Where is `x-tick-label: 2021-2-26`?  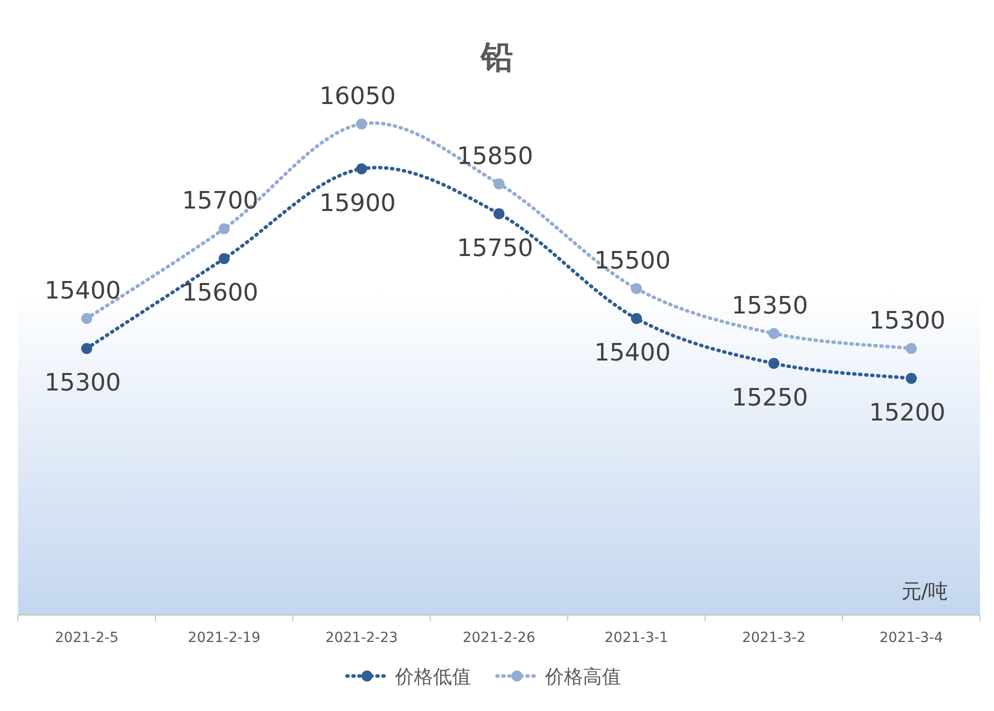
x-tick-label: 2021-2-26 is located at coordinates (499, 638).